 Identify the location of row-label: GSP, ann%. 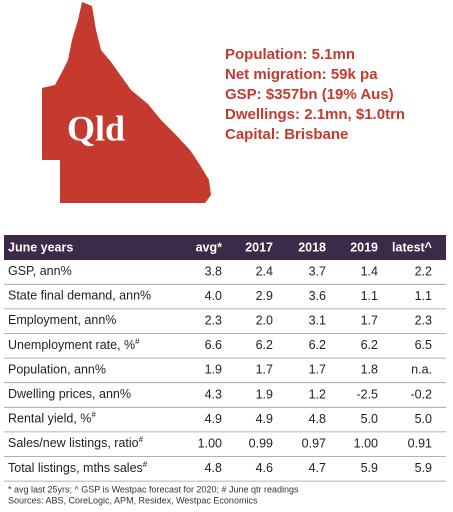
(40, 271).